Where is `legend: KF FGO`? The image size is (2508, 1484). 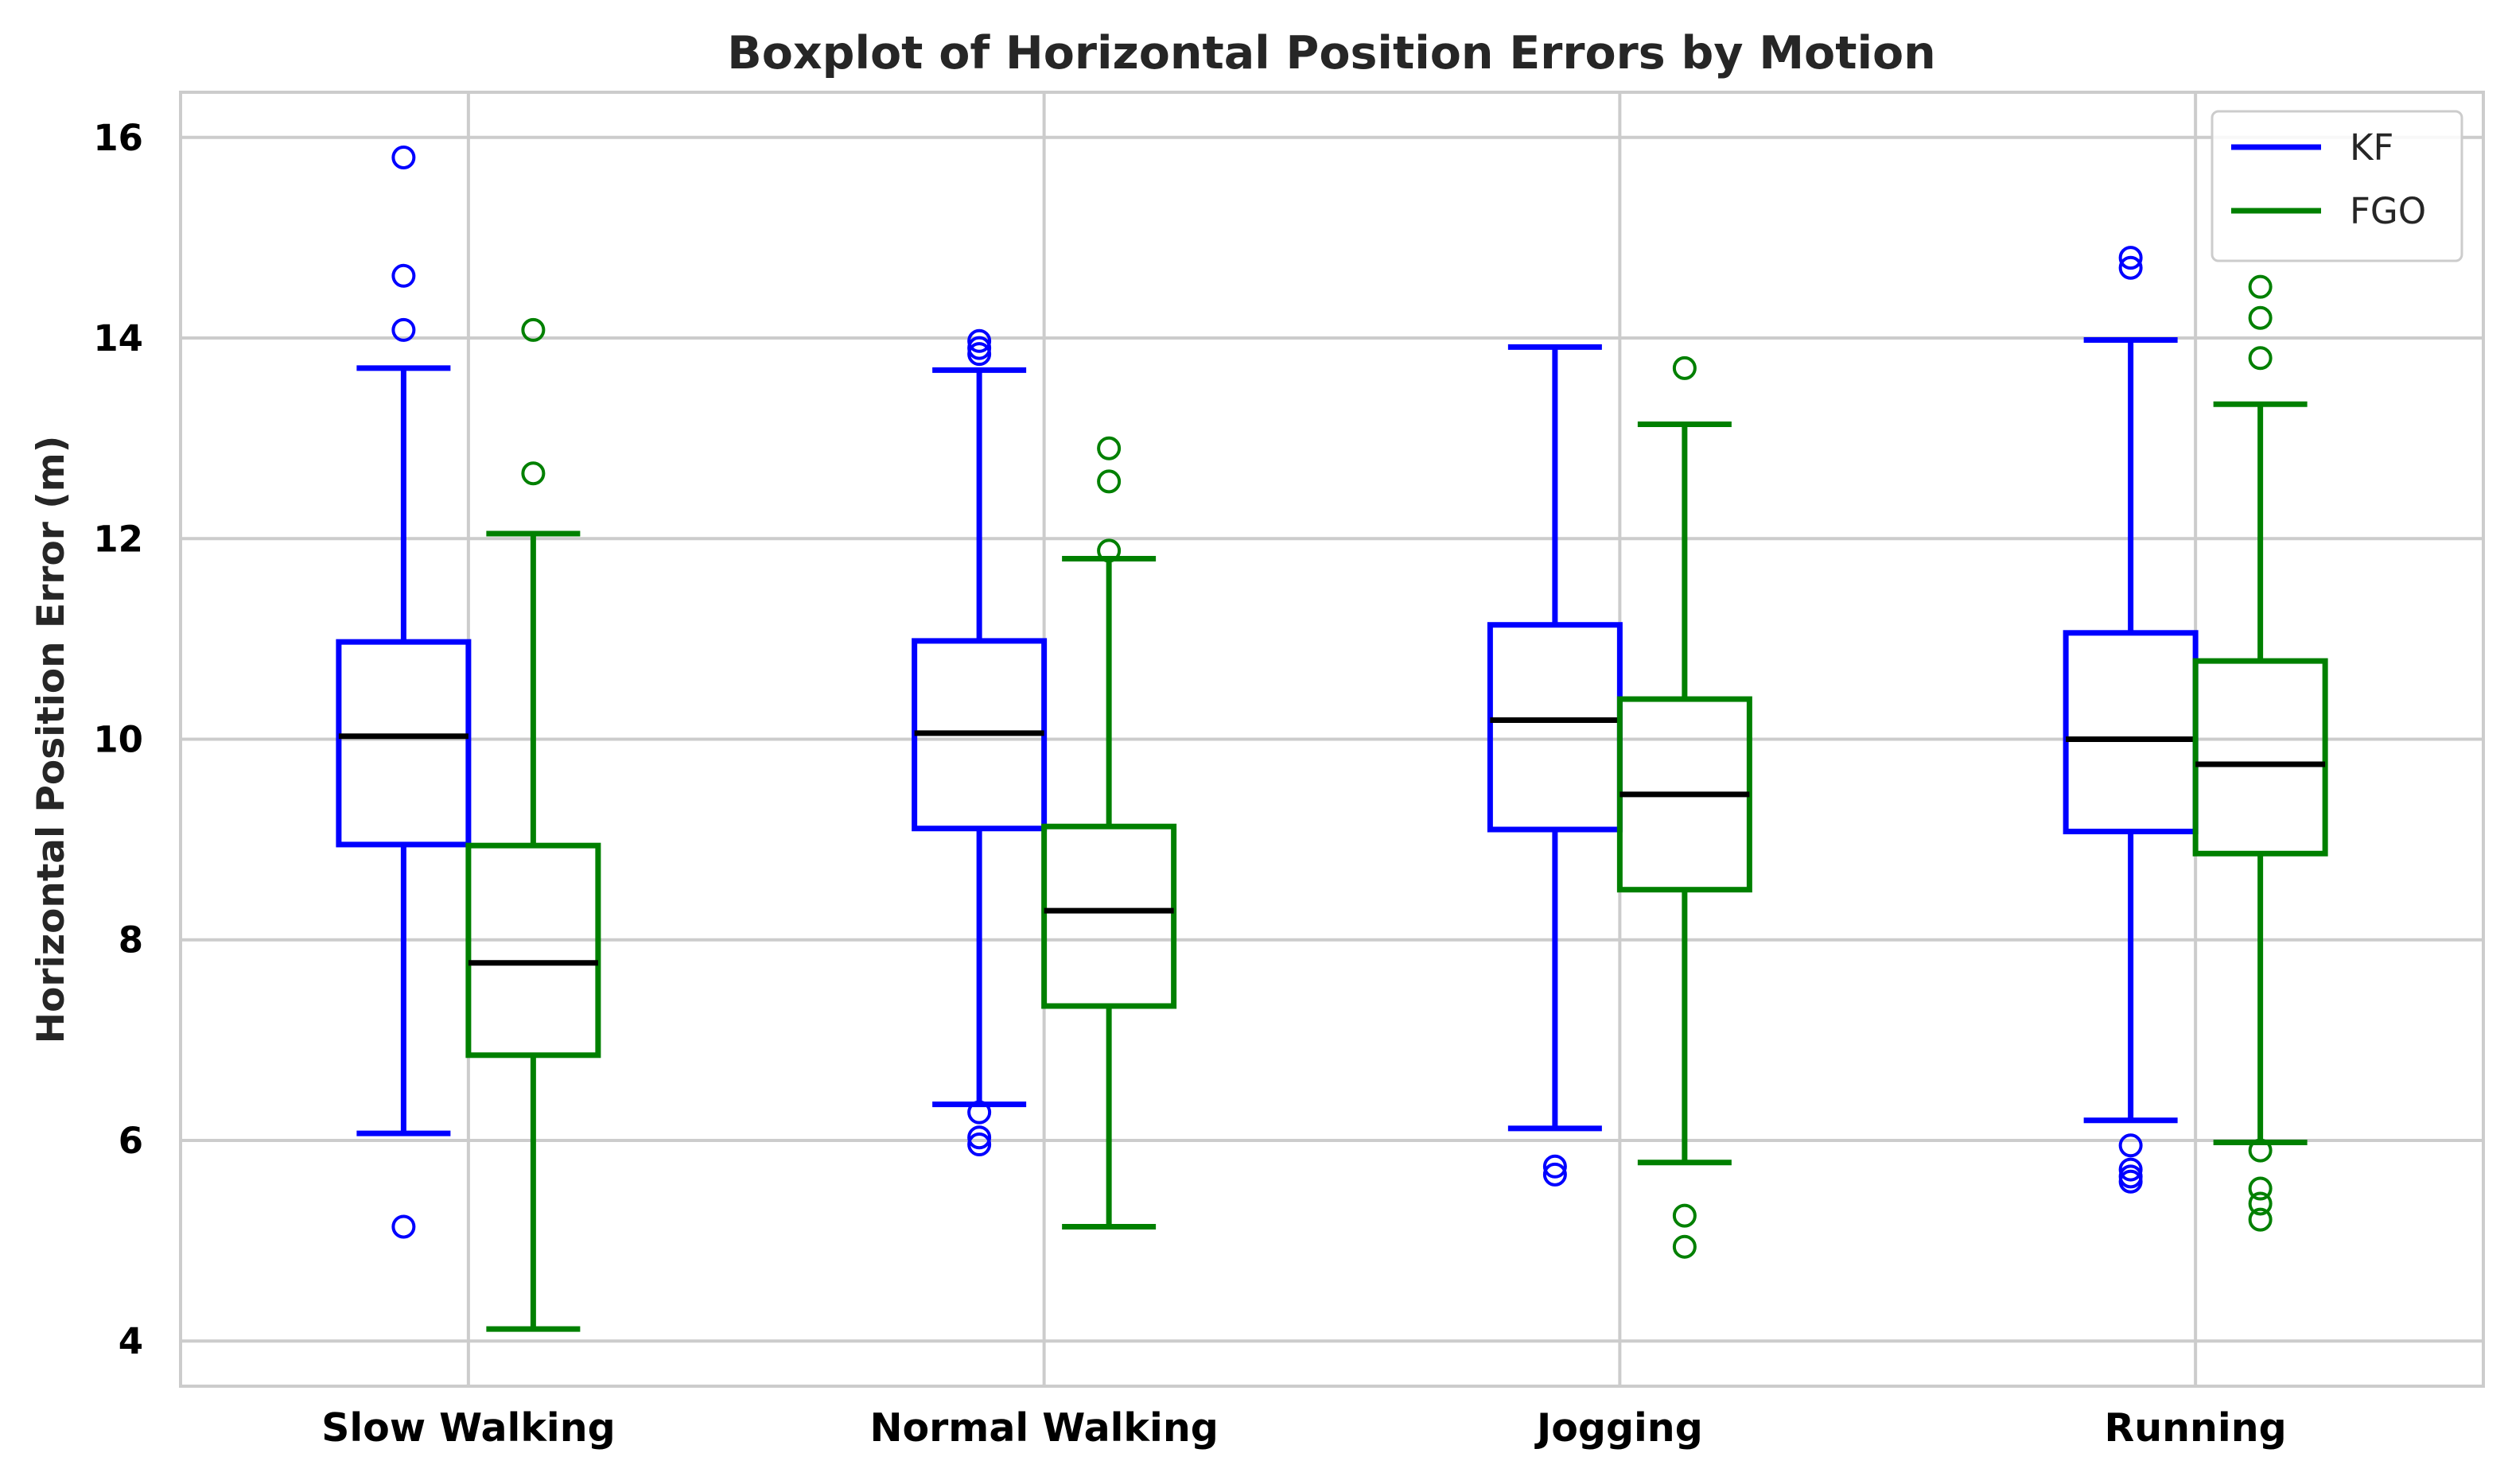
legend: KF FGO is located at coordinates (2337, 186).